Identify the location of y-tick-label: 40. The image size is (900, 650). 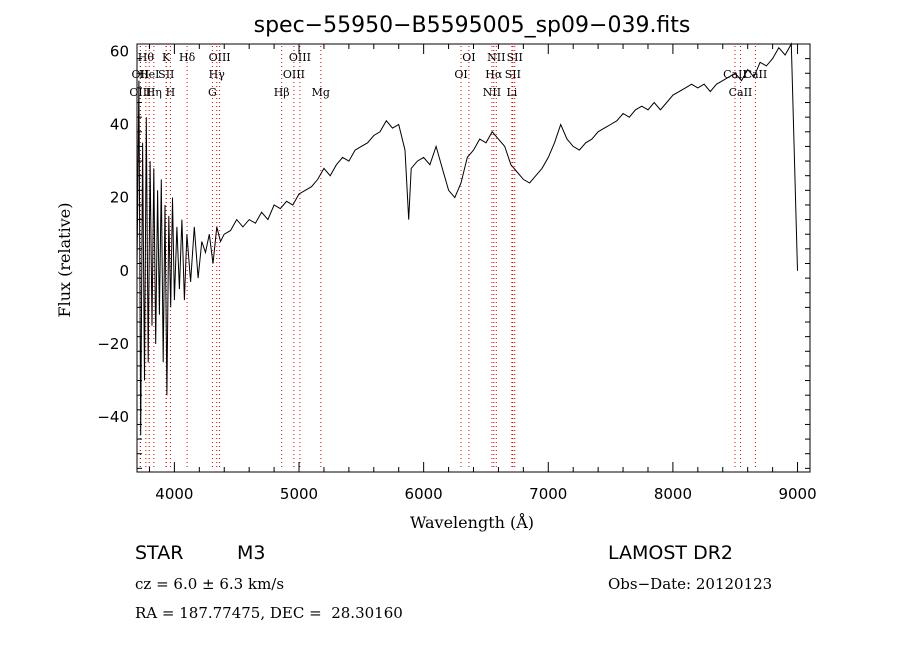
(119, 124).